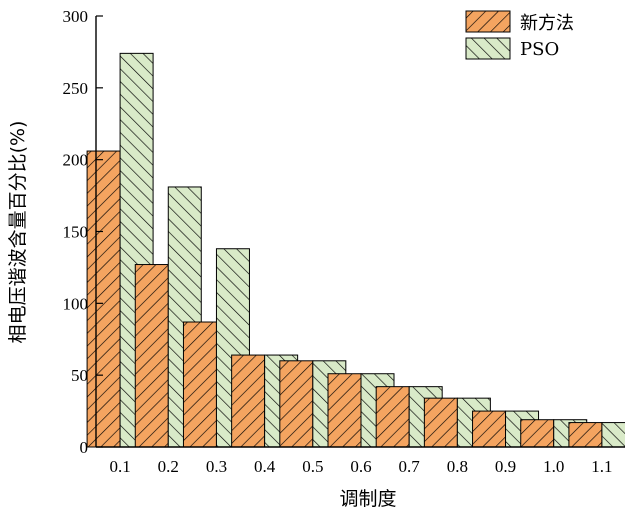 Image resolution: width=625 pixels, height=517 pixels. I want to click on y-tick-label: 250, so click(76, 88).